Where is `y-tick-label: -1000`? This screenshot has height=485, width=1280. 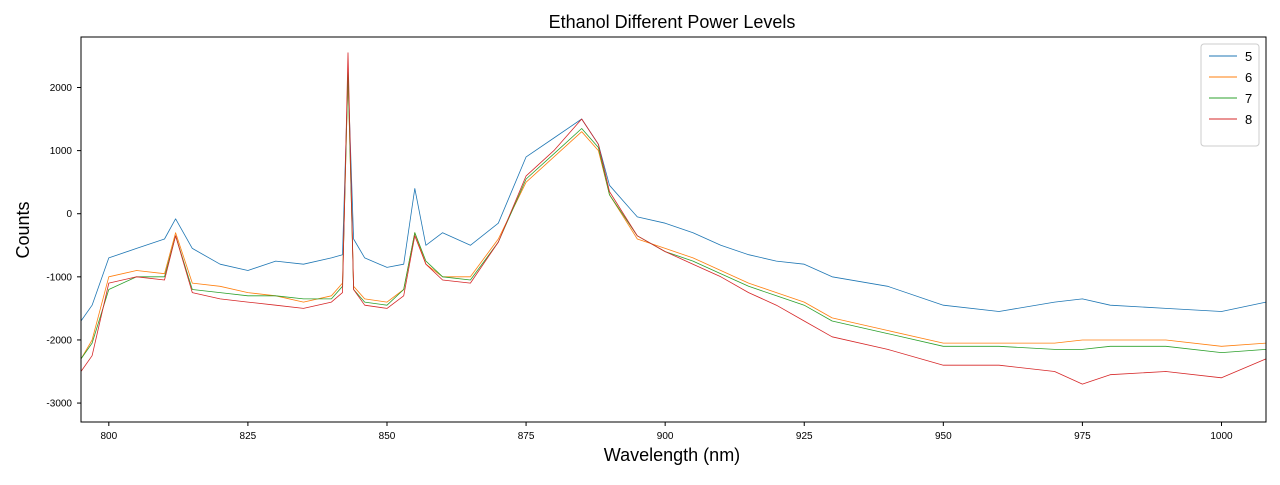 y-tick-label: -1000 is located at coordinates (59, 277).